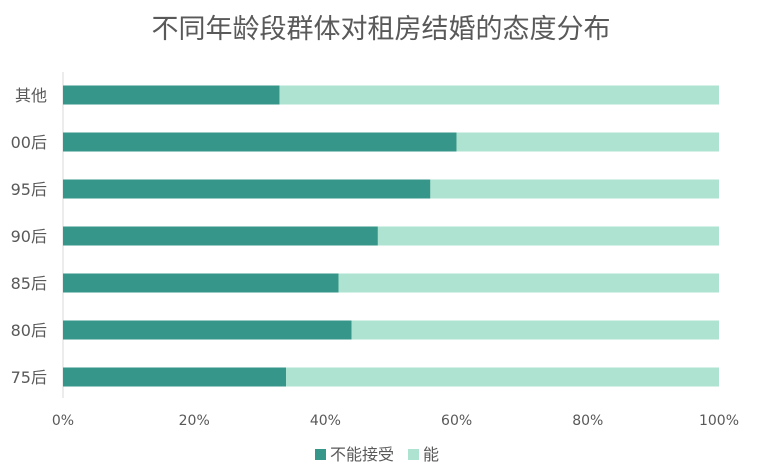 The image size is (763, 474). What do you see at coordinates (587, 421) in the screenshot?
I see `x-tick-label: 80%` at bounding box center [587, 421].